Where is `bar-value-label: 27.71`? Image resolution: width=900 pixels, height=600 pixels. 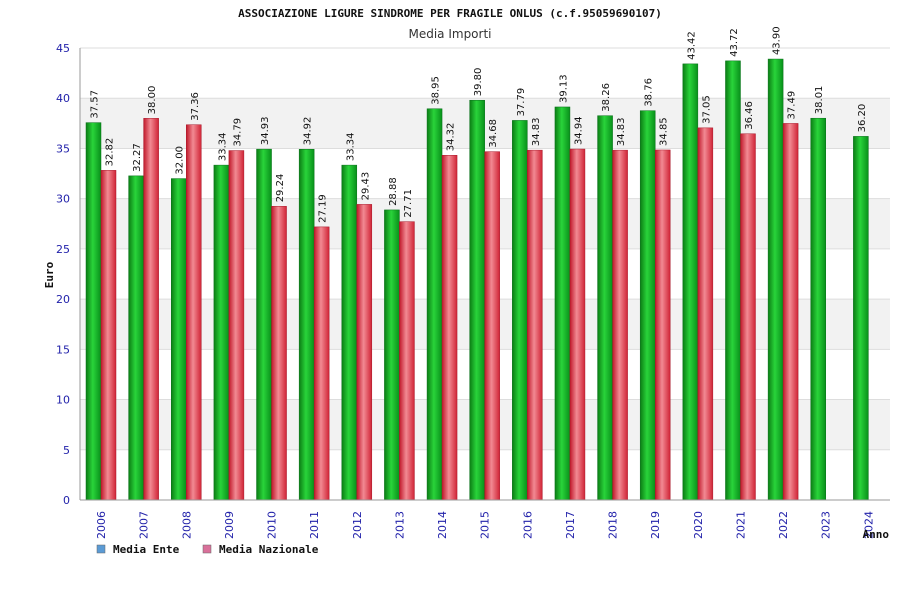
bar-value-label: 27.71 is located at coordinates (408, 203).